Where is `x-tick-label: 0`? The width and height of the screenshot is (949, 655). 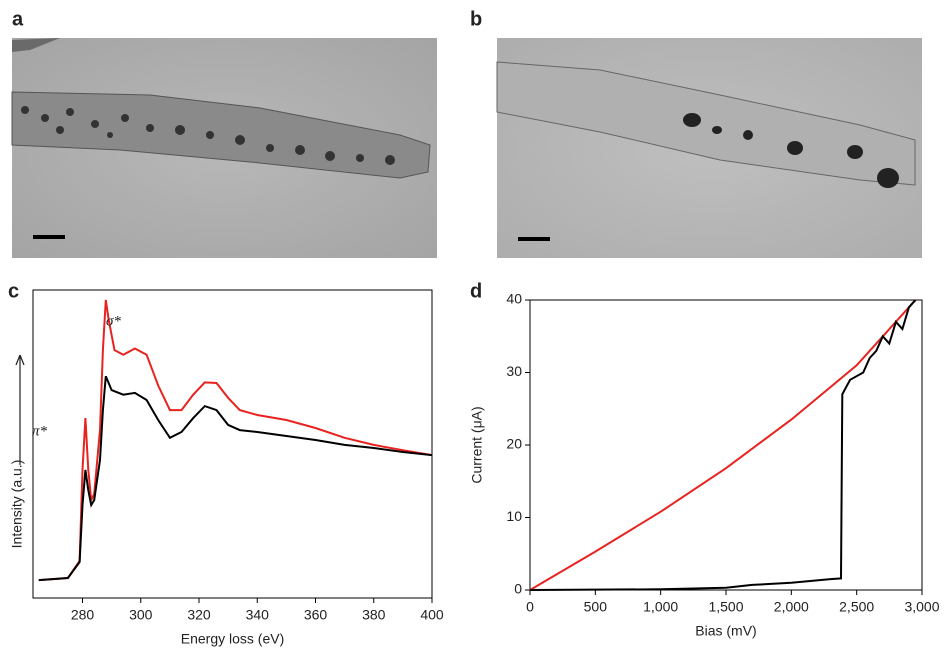
x-tick-label: 0 is located at coordinates (530, 607).